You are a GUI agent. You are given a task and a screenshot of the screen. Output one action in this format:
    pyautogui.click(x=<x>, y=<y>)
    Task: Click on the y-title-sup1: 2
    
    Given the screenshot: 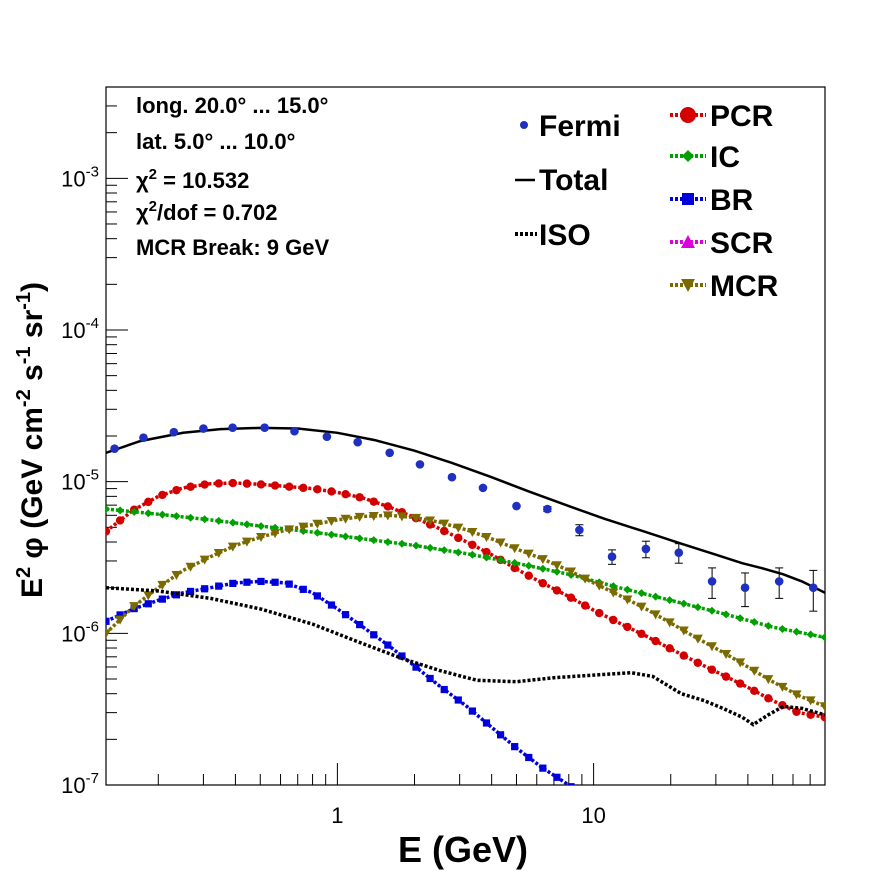 What is the action you would take?
    pyautogui.click(x=24, y=572)
    